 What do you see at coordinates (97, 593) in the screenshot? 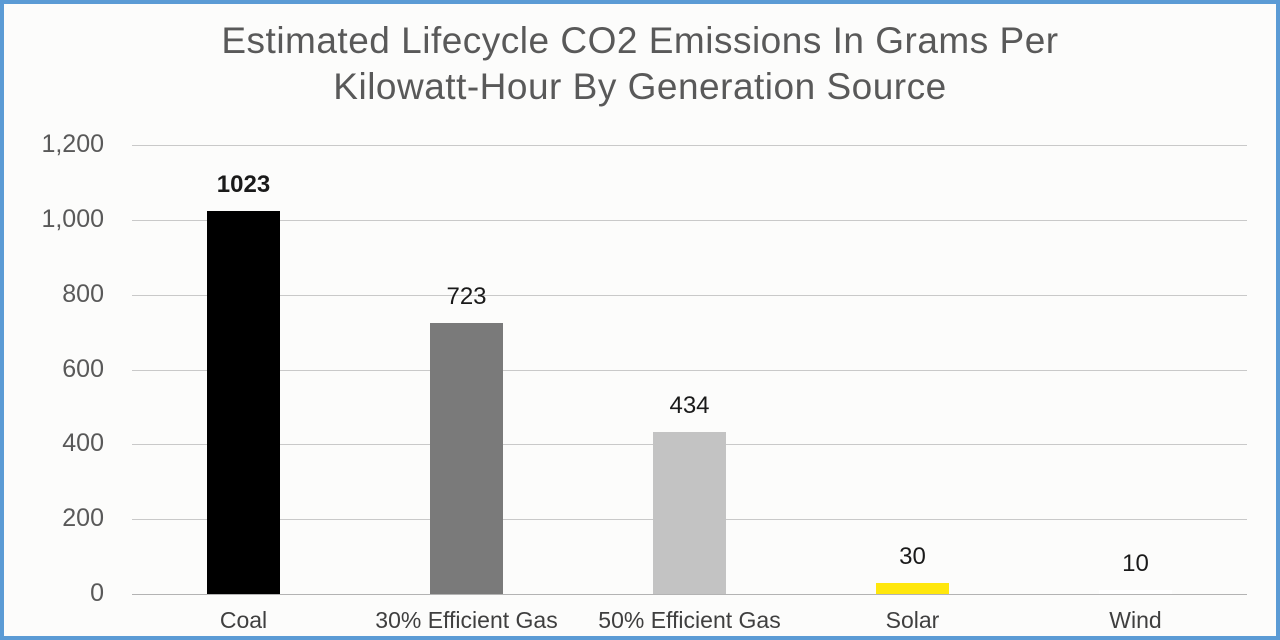
I see `y-tick-label: 0` at bounding box center [97, 593].